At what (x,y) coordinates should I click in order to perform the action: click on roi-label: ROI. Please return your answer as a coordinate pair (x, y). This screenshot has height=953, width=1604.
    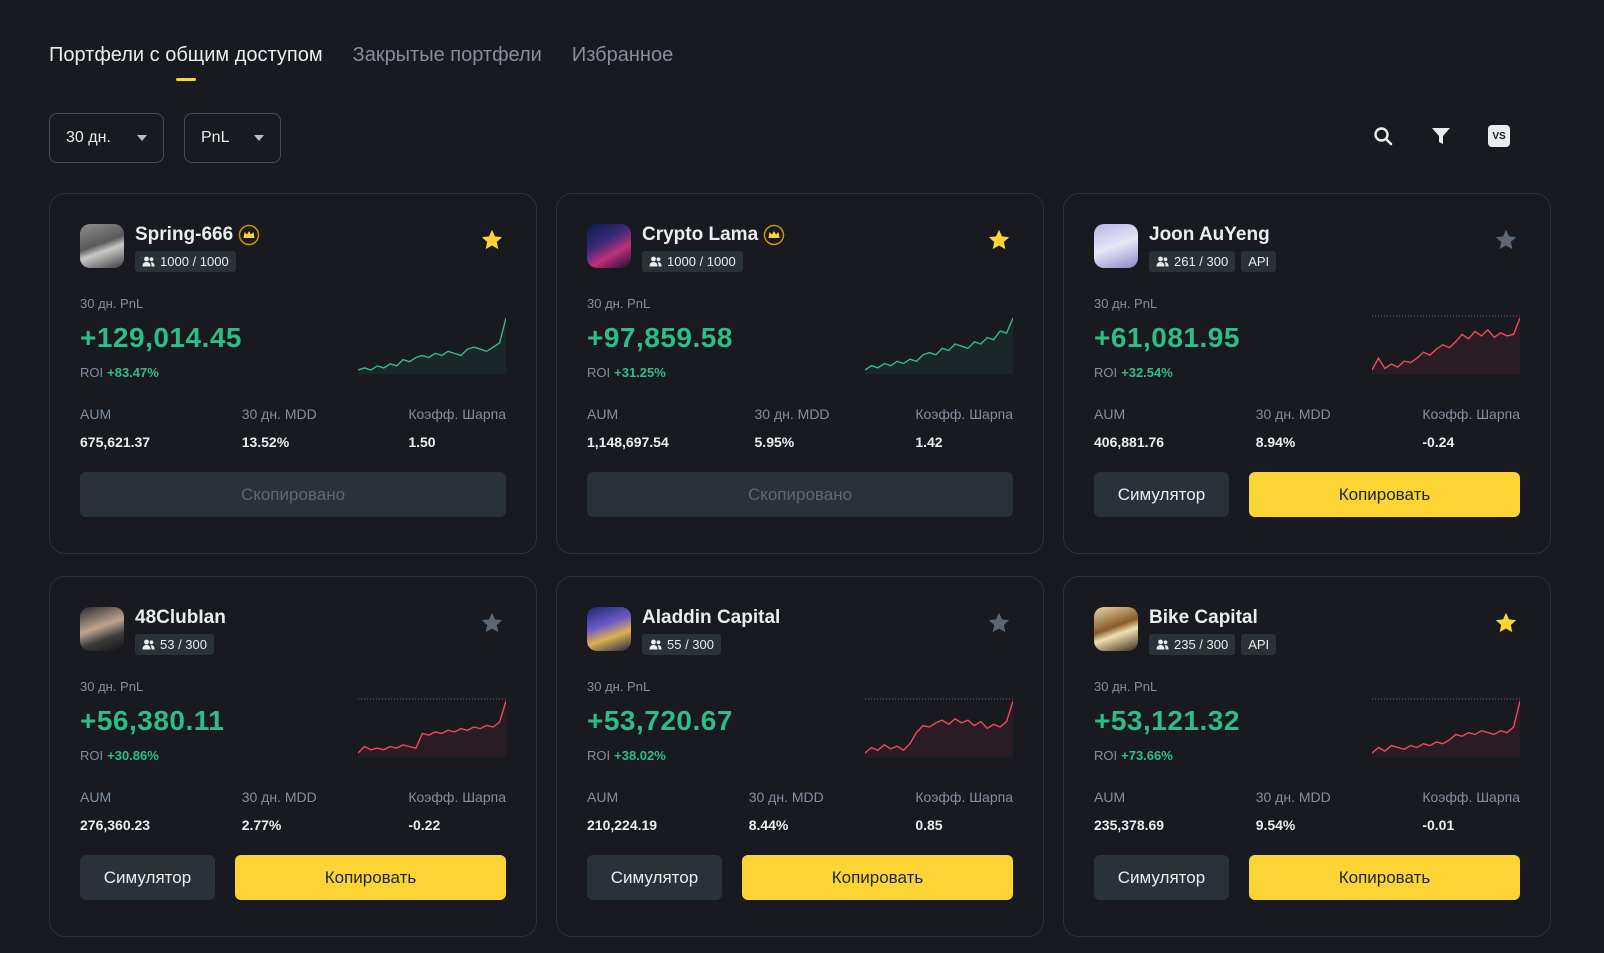
    Looking at the image, I should click on (599, 755).